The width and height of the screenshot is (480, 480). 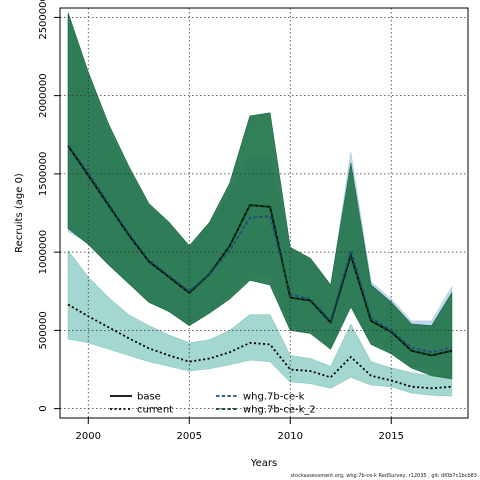 What do you see at coordinates (240, 430) in the screenshot?
I see `x-axis: 2000 2005 2010 2015` at bounding box center [240, 430].